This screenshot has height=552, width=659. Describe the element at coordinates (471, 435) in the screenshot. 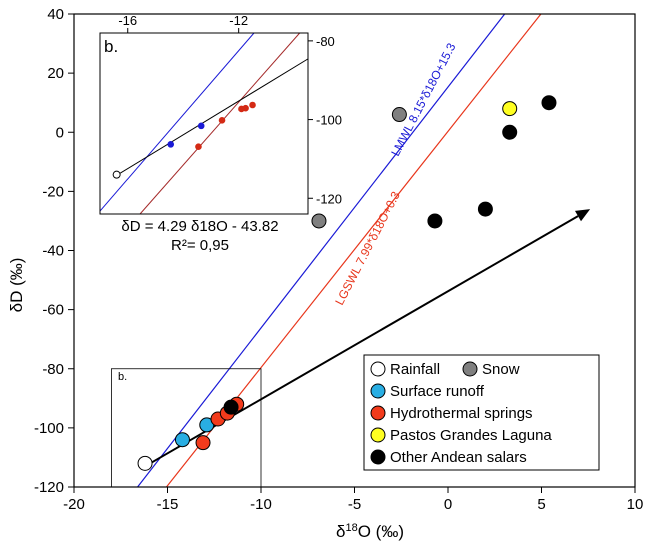

I see `legend-label: Pastos Grandes Laguna` at that location.